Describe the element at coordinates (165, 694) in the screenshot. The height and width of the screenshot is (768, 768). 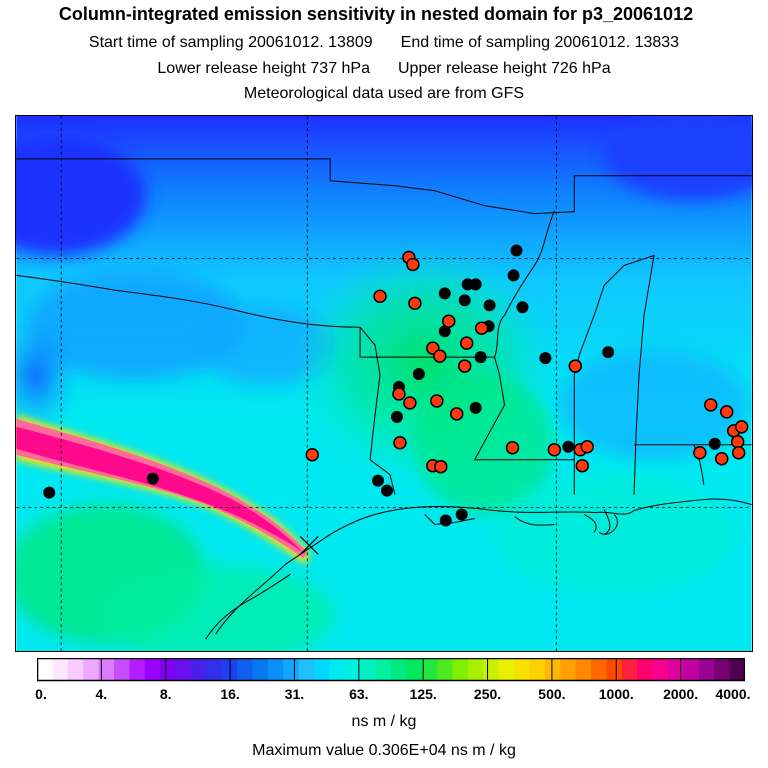
I see `colorbar-tick-label: 8.` at that location.